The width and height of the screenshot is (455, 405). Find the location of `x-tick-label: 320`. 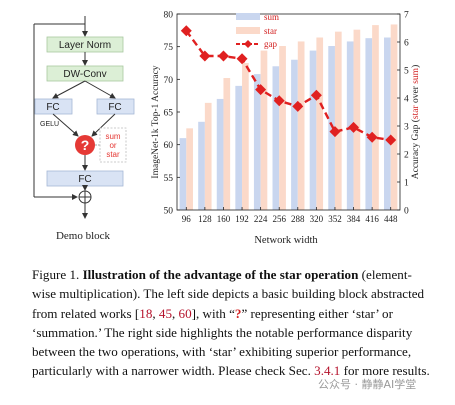

x-tick-label: 320 is located at coordinates (317, 219).